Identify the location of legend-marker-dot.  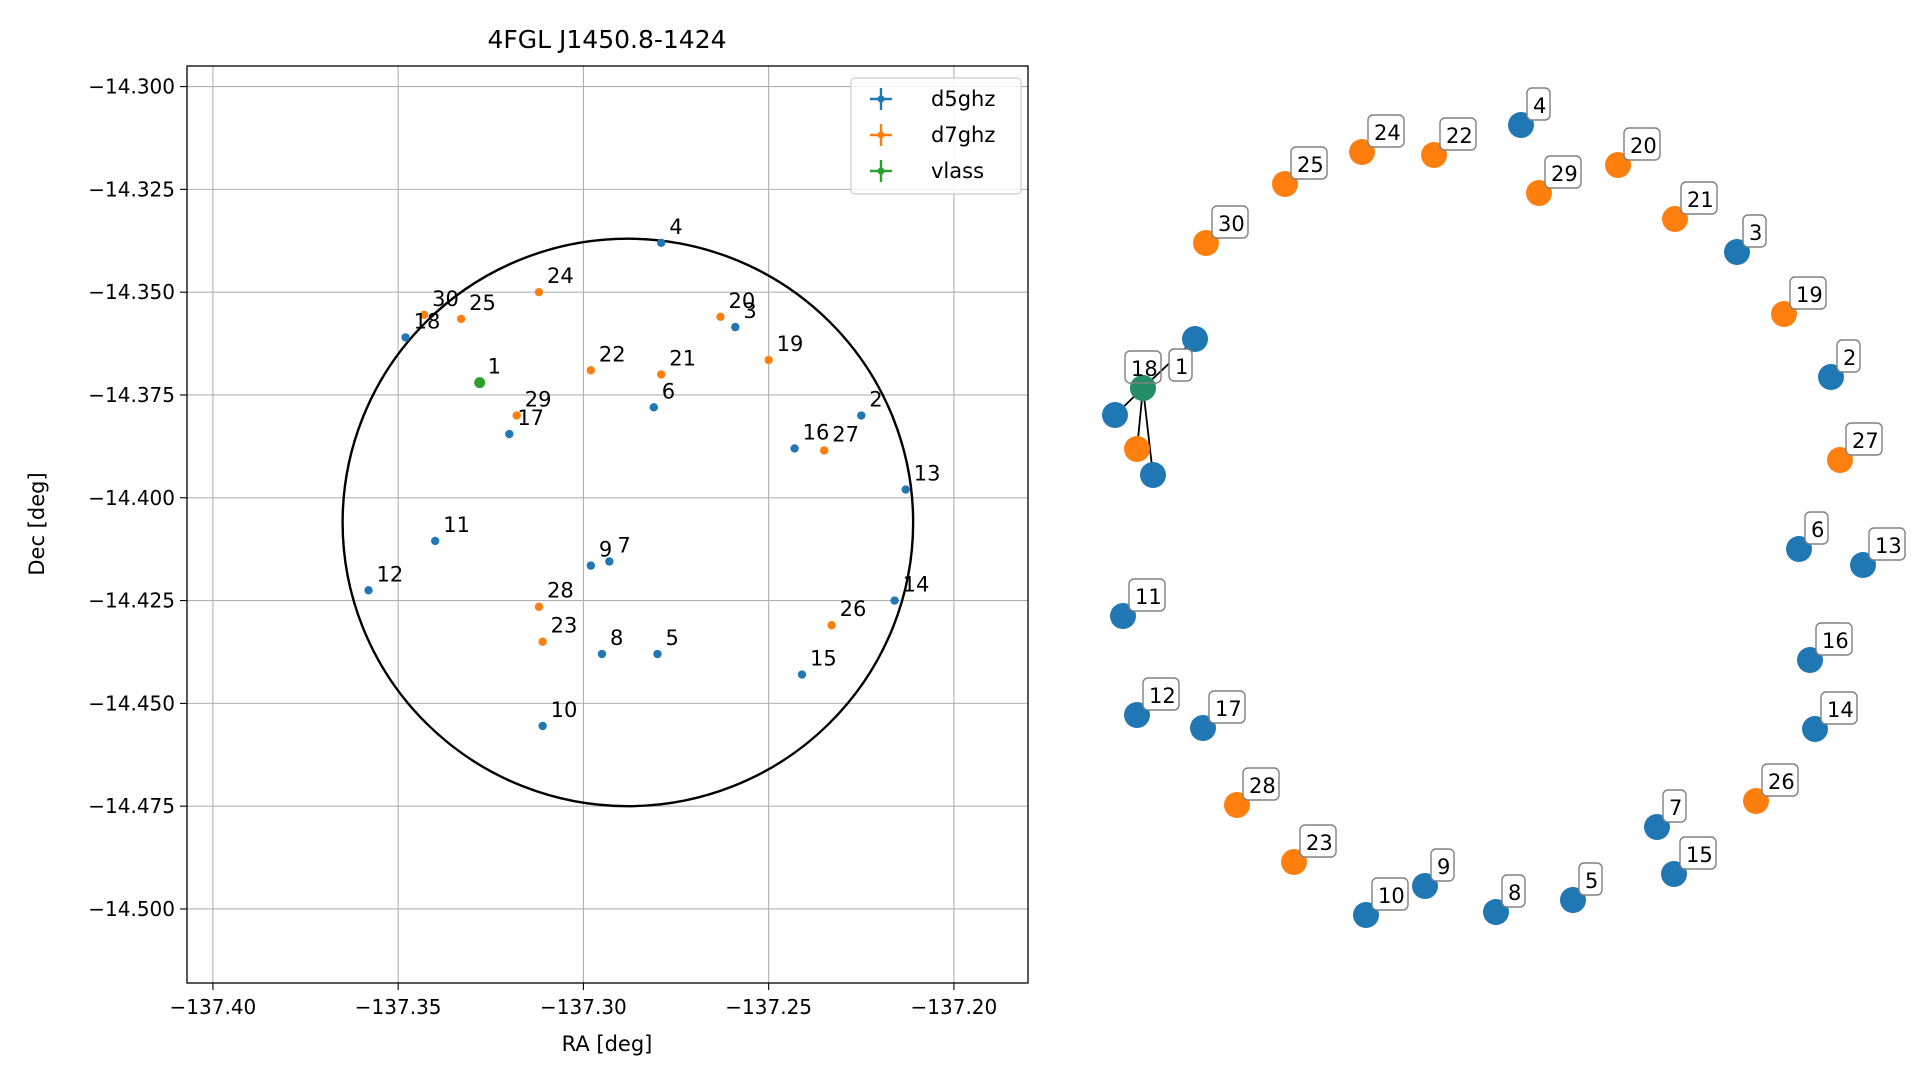
(881, 135).